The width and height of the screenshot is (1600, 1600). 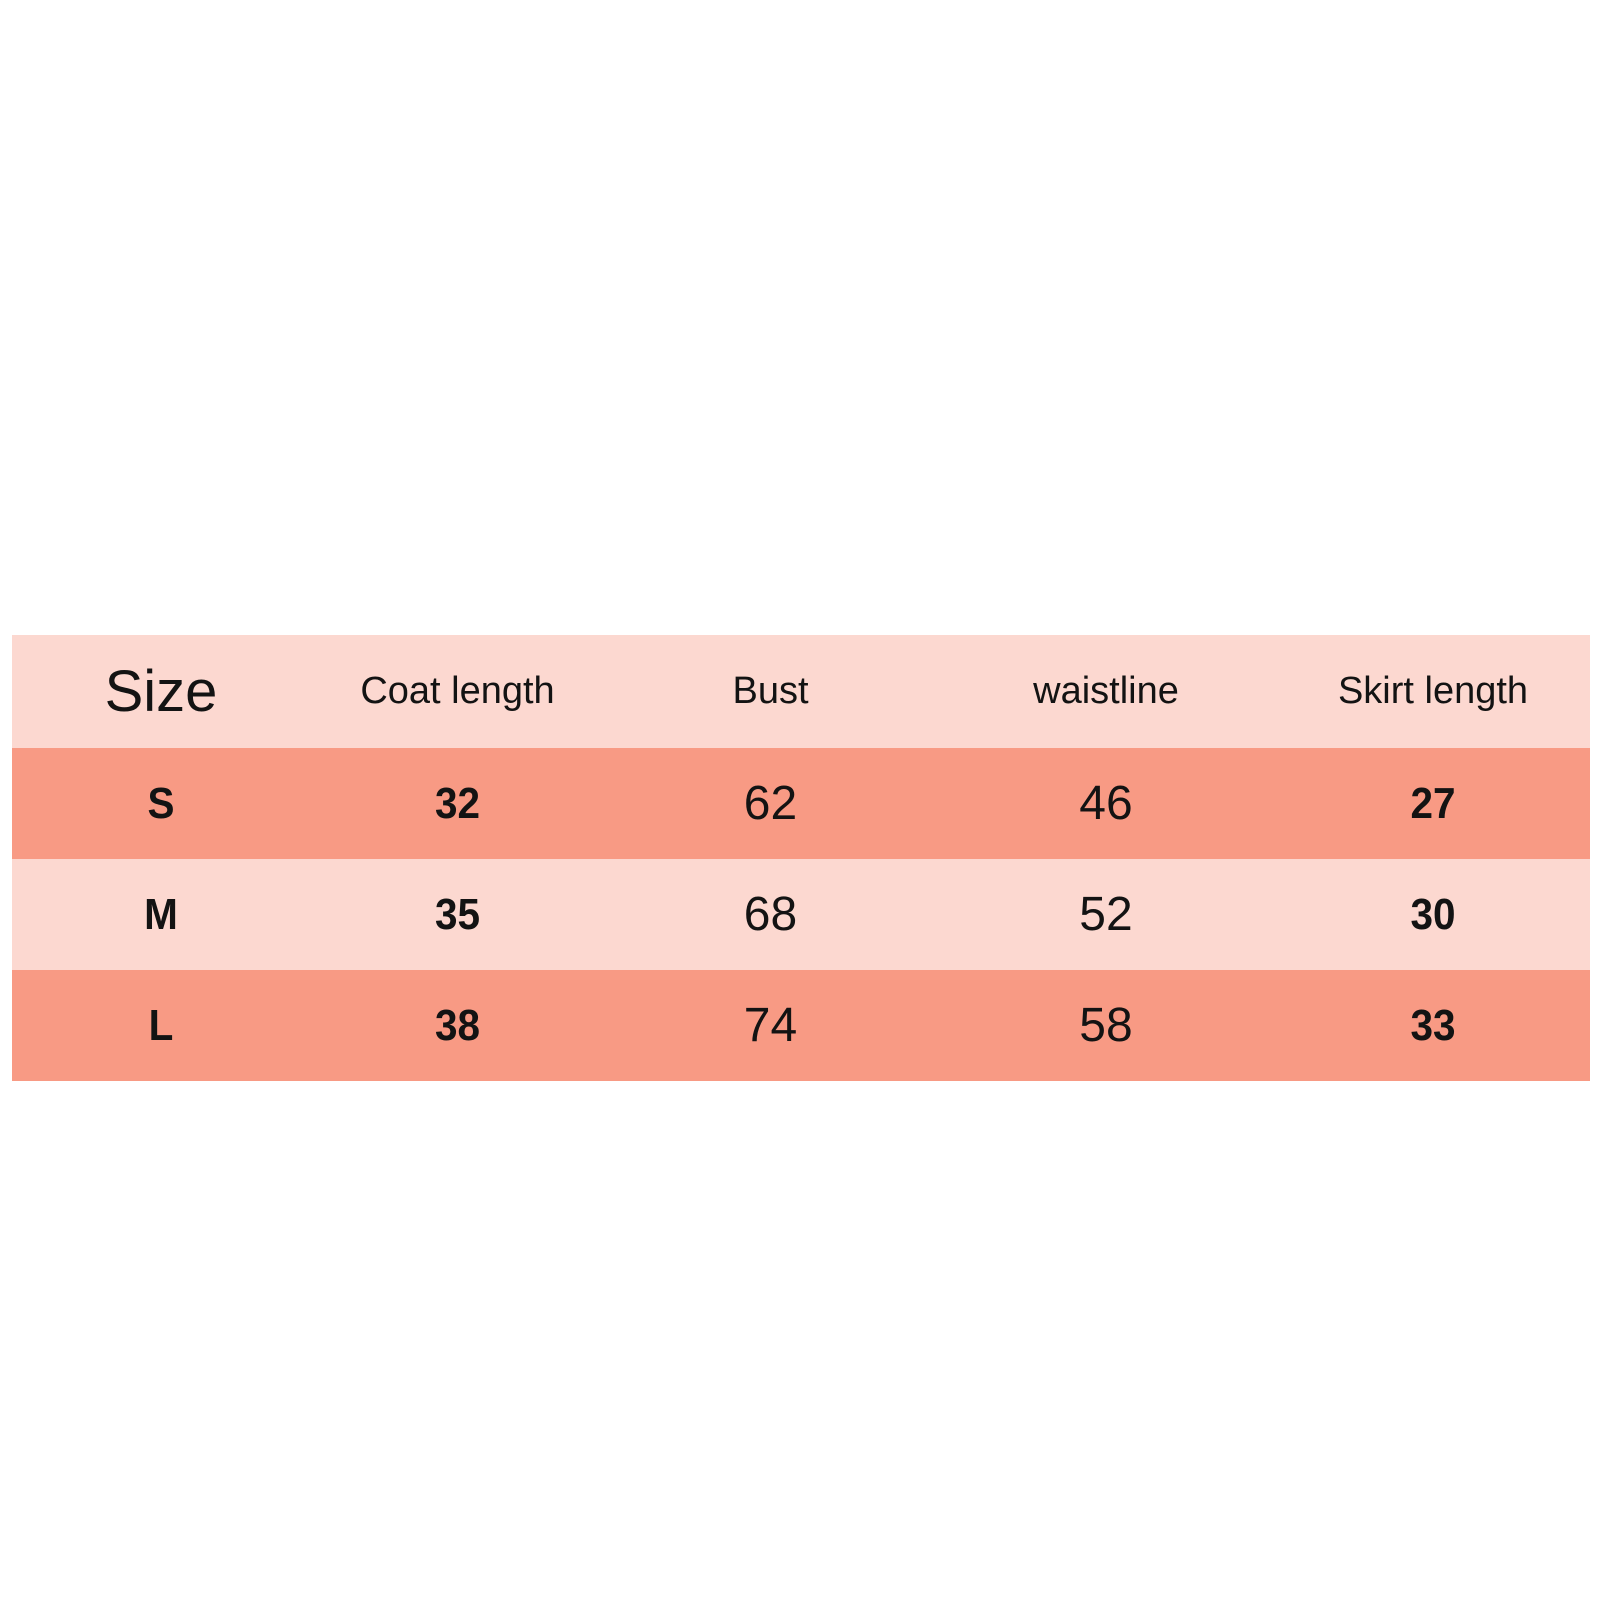 I want to click on column-header-coat-length: Coat length, so click(x=457, y=691).